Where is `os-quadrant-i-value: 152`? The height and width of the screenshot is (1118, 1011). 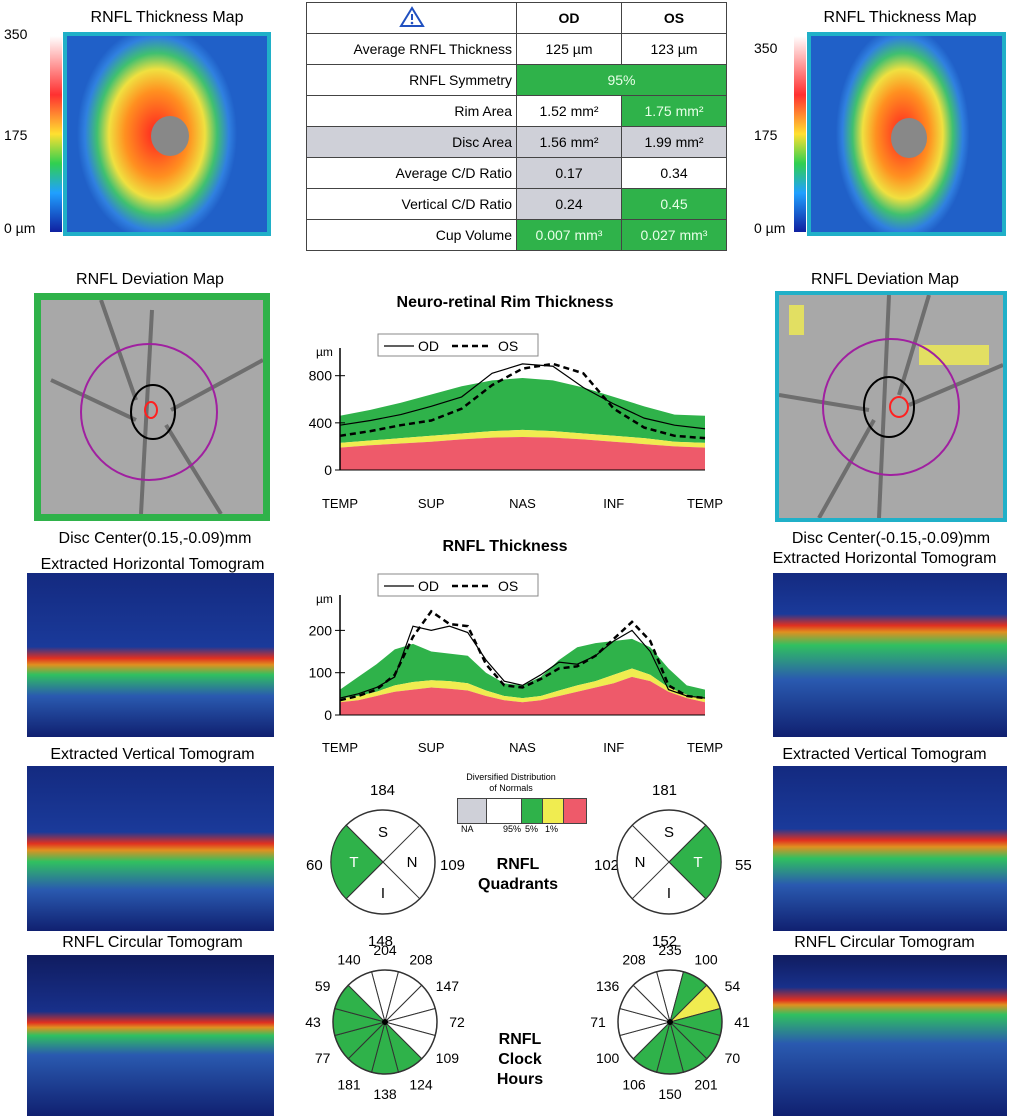
os-quadrant-i-value: 152 is located at coordinates (665, 941).